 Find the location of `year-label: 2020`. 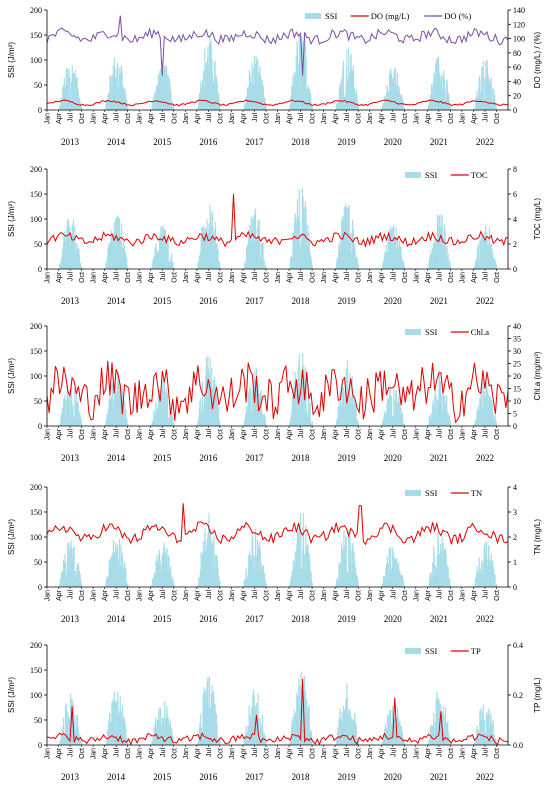

year-label: 2020 is located at coordinates (393, 142).